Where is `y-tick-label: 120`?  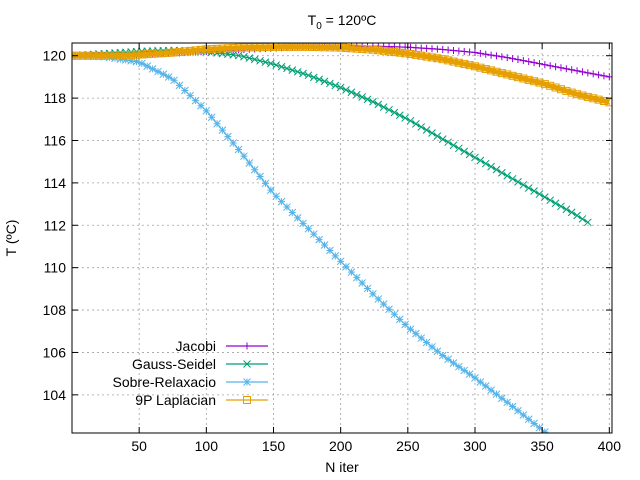
y-tick-label: 120 is located at coordinates (55, 56).